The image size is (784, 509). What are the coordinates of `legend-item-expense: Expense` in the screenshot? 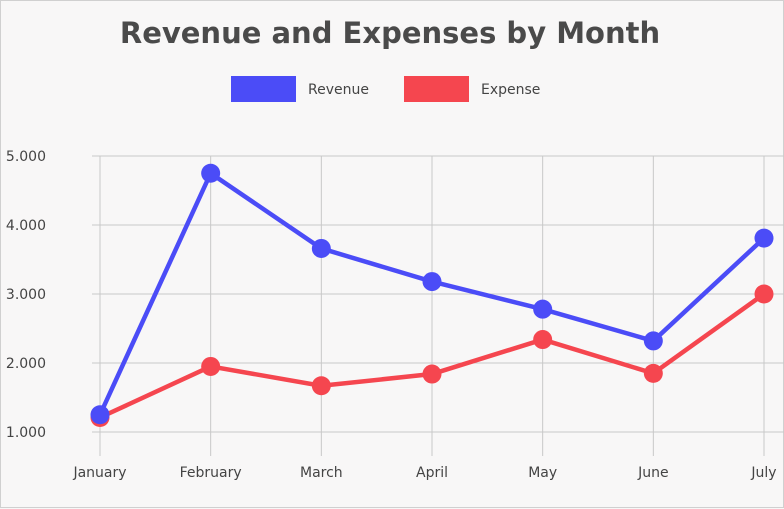 It's located at (472, 89).